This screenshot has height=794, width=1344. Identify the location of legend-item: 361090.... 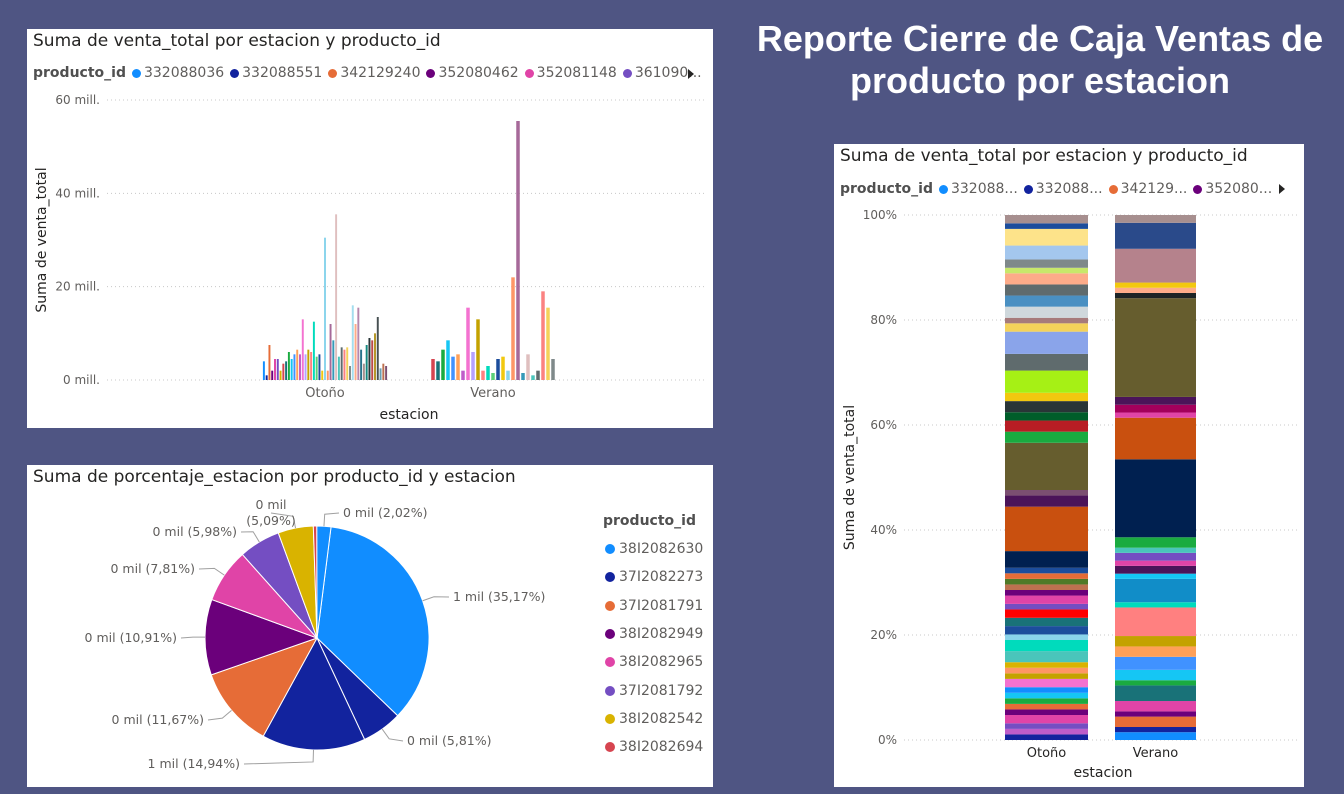
(662, 73).